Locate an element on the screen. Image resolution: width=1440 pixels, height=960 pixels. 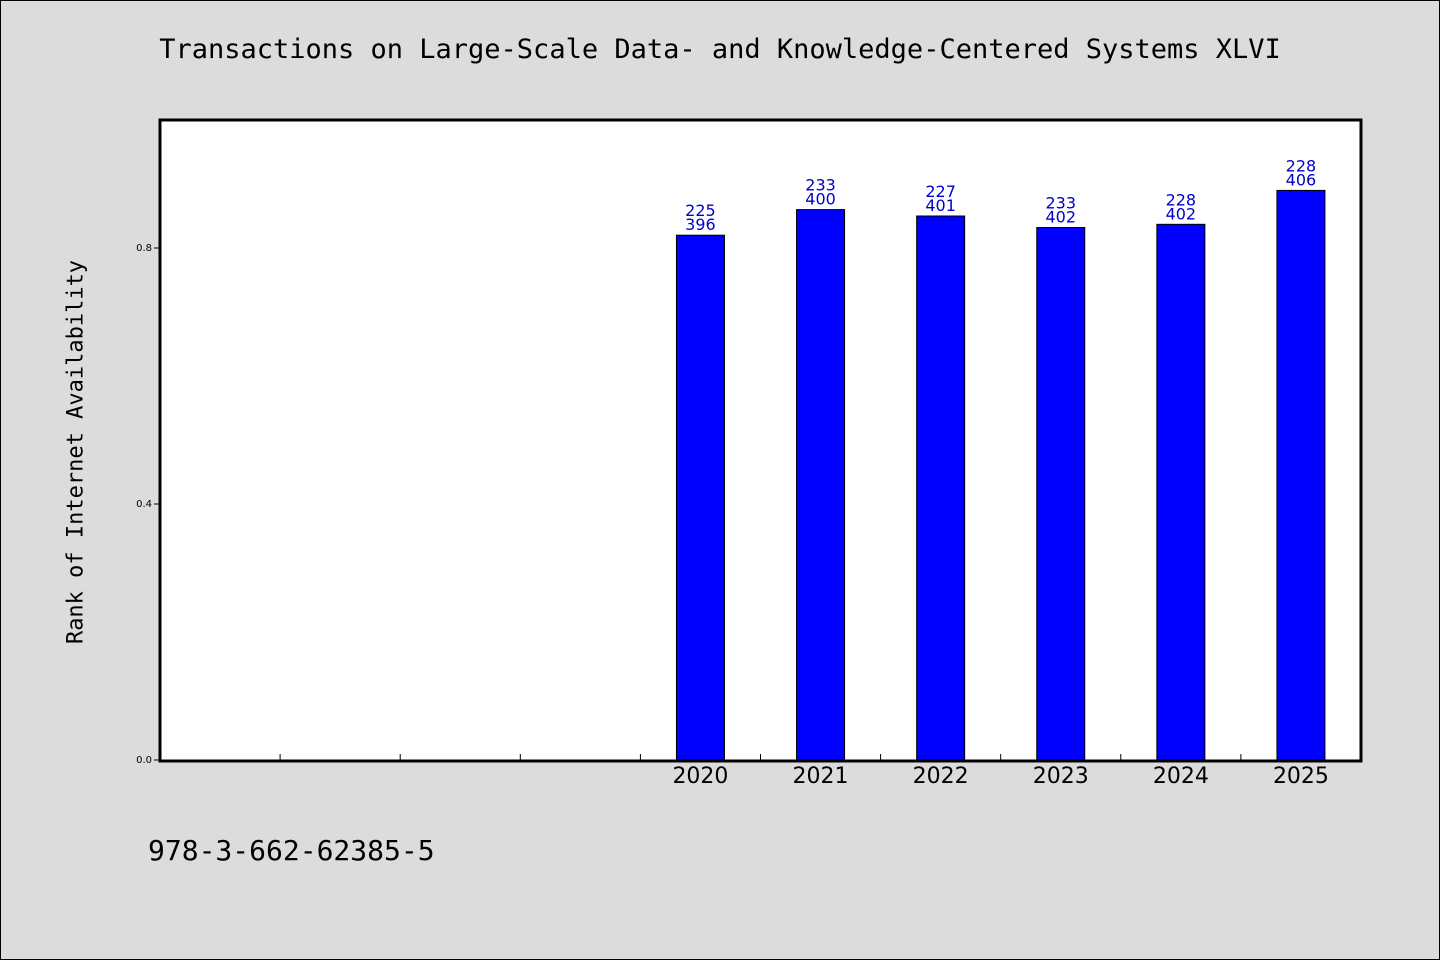
bar-label-bottom: 401 is located at coordinates (940, 205).